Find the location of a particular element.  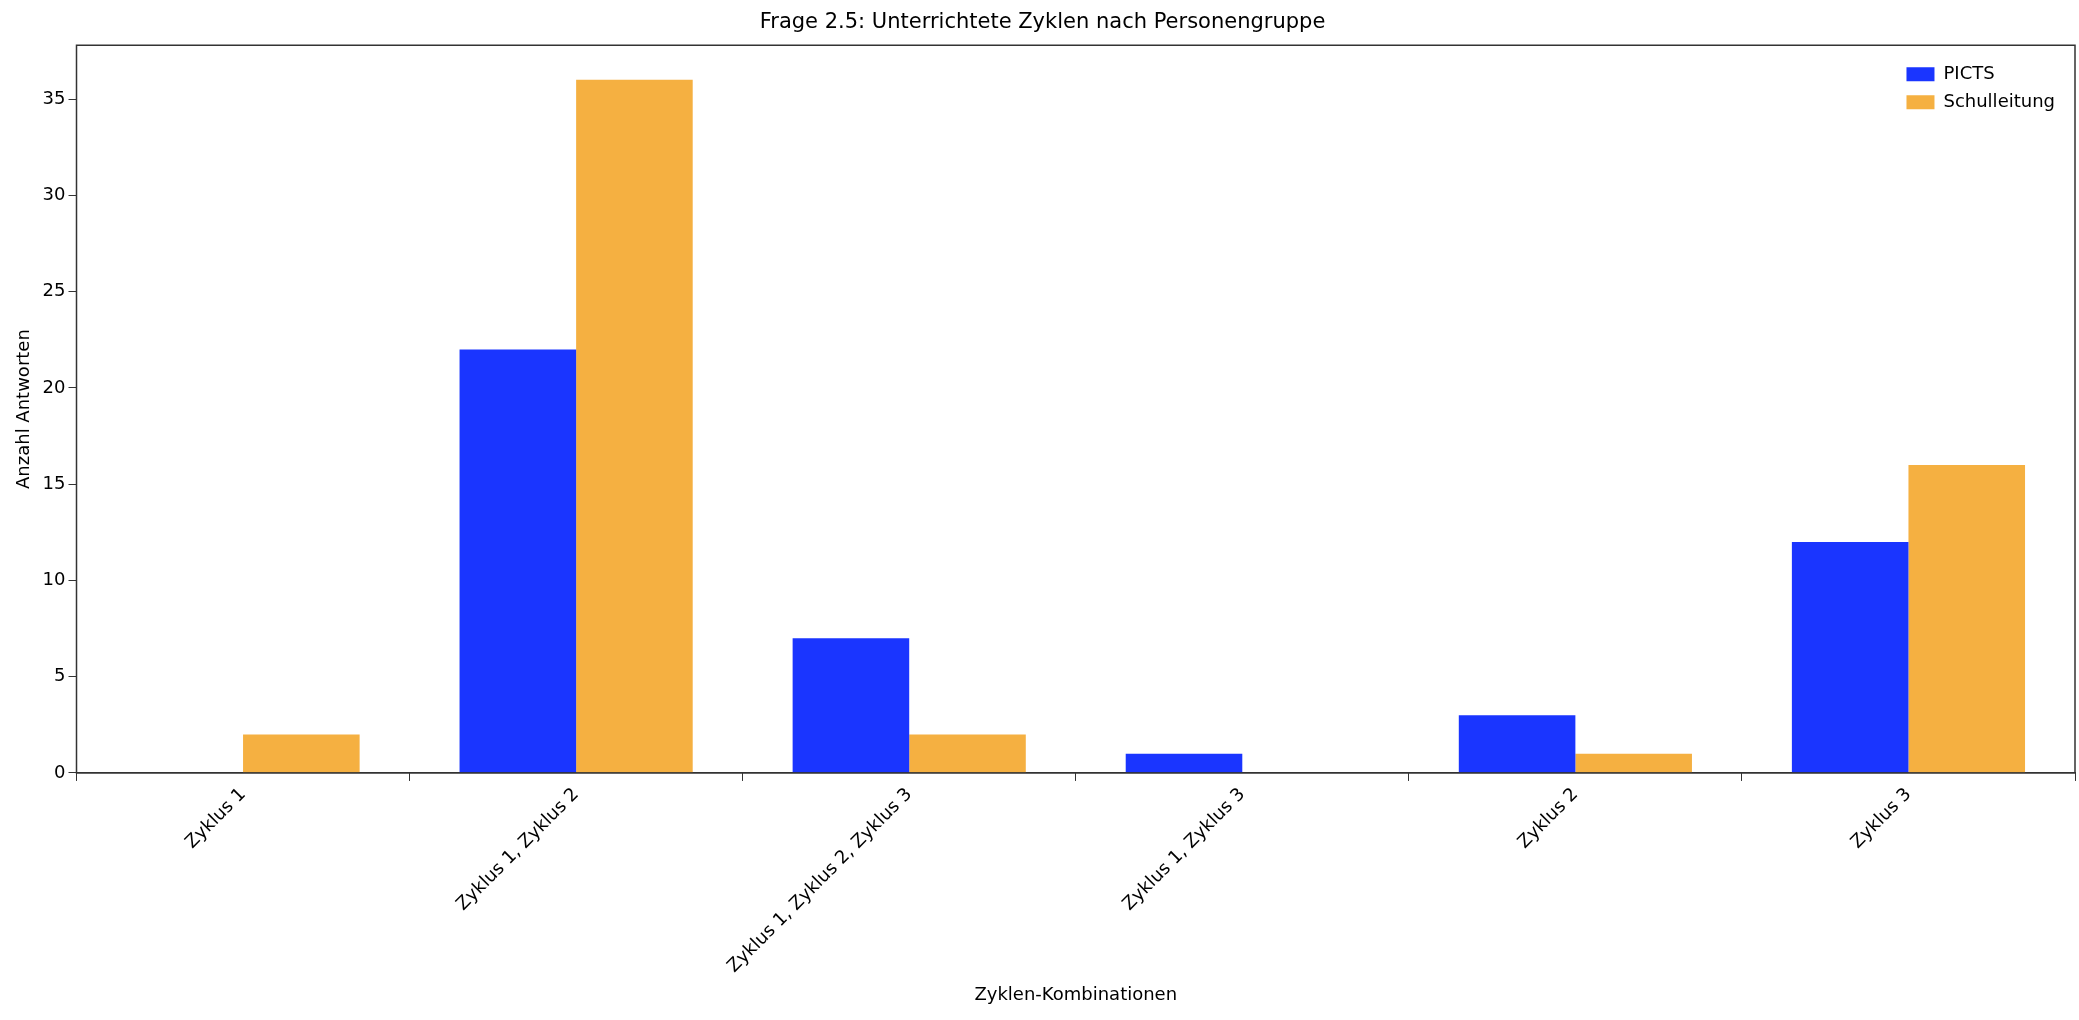

y-axis-title: Anzahl Antworten is located at coordinates (23, 409).